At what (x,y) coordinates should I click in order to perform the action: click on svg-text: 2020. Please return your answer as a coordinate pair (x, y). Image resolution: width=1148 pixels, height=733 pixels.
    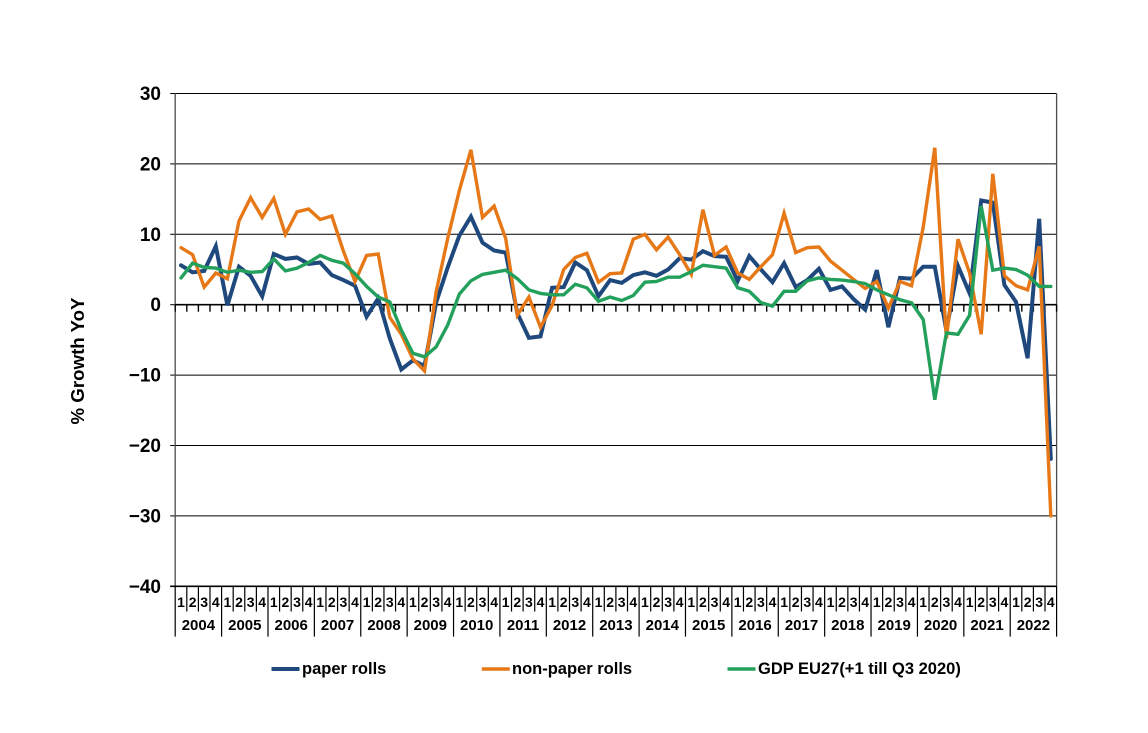
    Looking at the image, I should click on (940, 625).